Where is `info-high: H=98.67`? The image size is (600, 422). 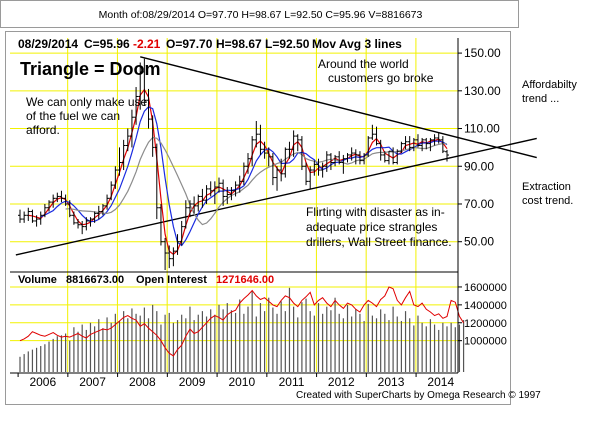
info-high: H=98.67 is located at coordinates (239, 44).